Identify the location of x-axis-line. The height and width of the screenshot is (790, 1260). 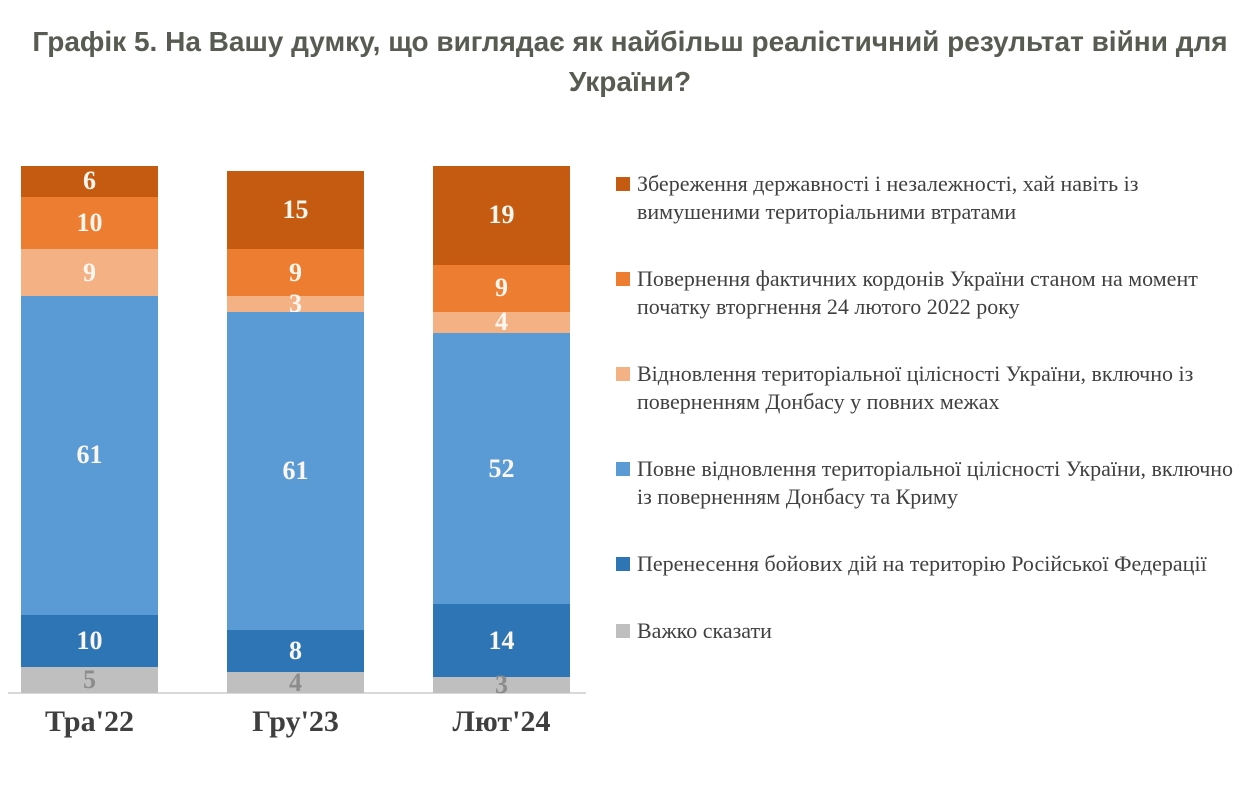
(297, 693).